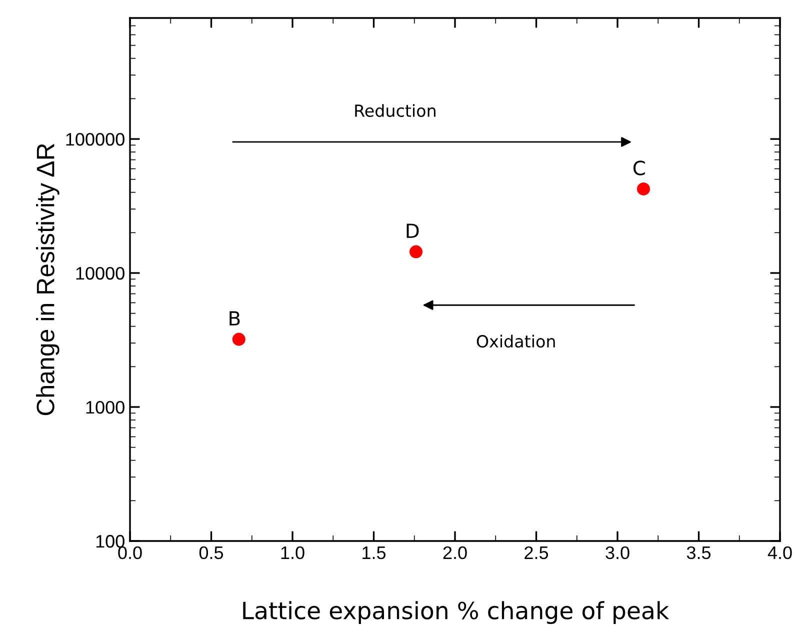 The height and width of the screenshot is (636, 796). Describe the element at coordinates (48, 280) in the screenshot. I see `y-axis-title: Change in Resistivity ΔR` at that location.